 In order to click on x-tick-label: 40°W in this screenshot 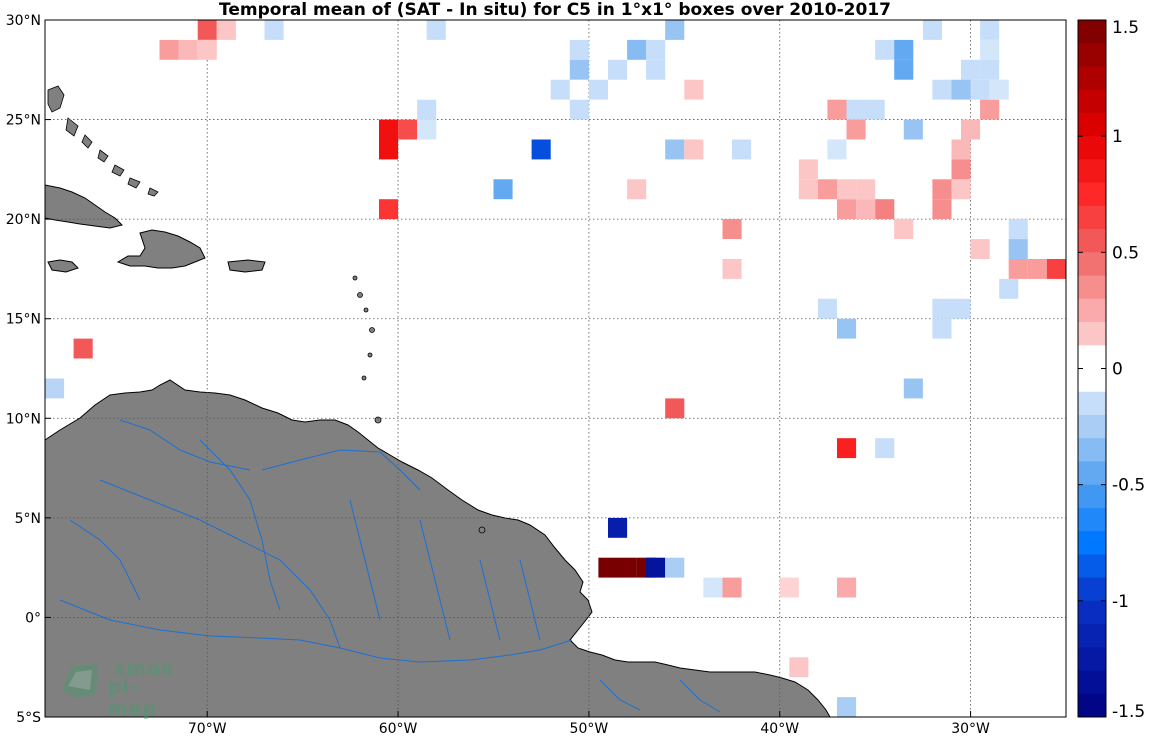, I will do `click(779, 729)`.